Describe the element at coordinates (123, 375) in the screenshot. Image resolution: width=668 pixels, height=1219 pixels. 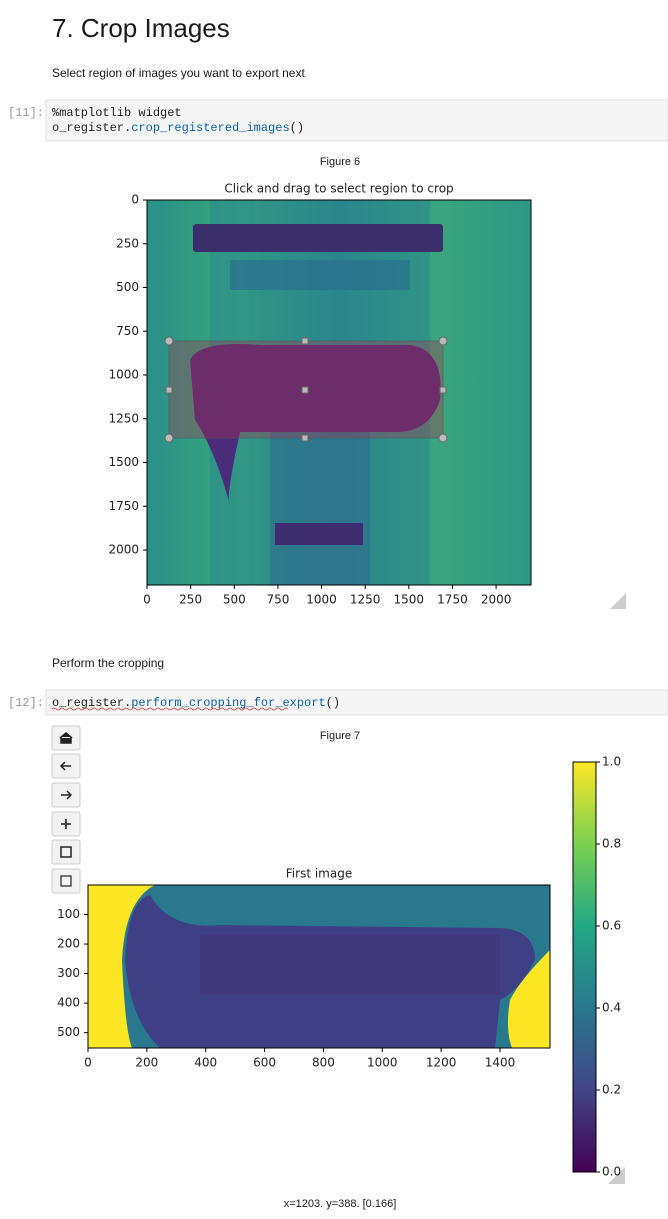
I see `y-tick-label: 1000` at that location.